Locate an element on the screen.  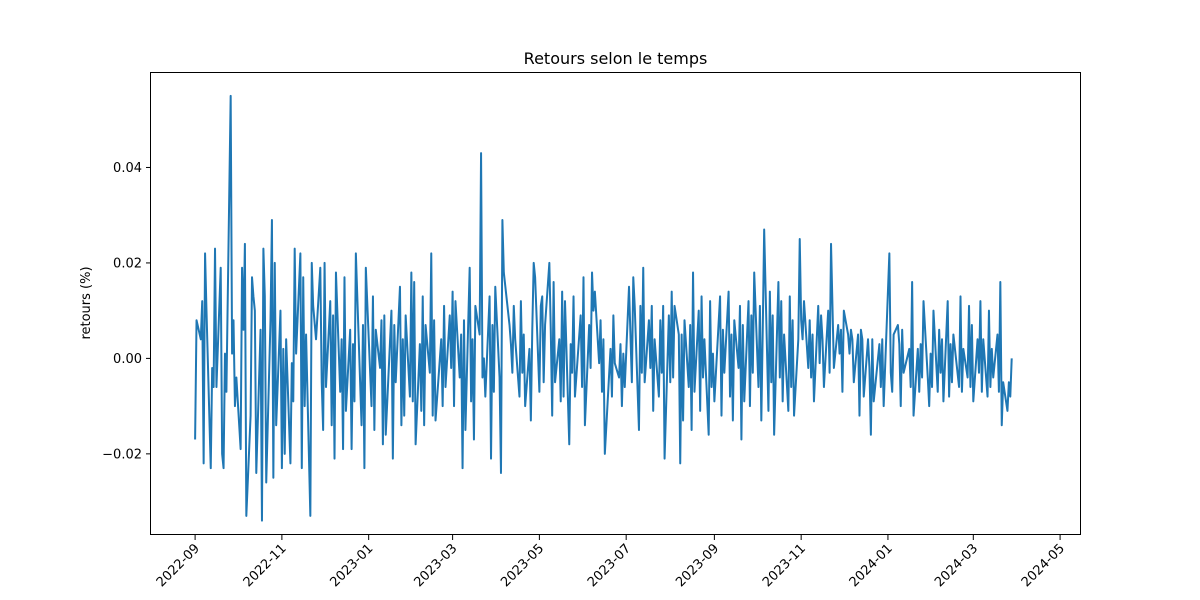
y-axis: −0.02 0.00 0.02 0.04 is located at coordinates (126, 311).